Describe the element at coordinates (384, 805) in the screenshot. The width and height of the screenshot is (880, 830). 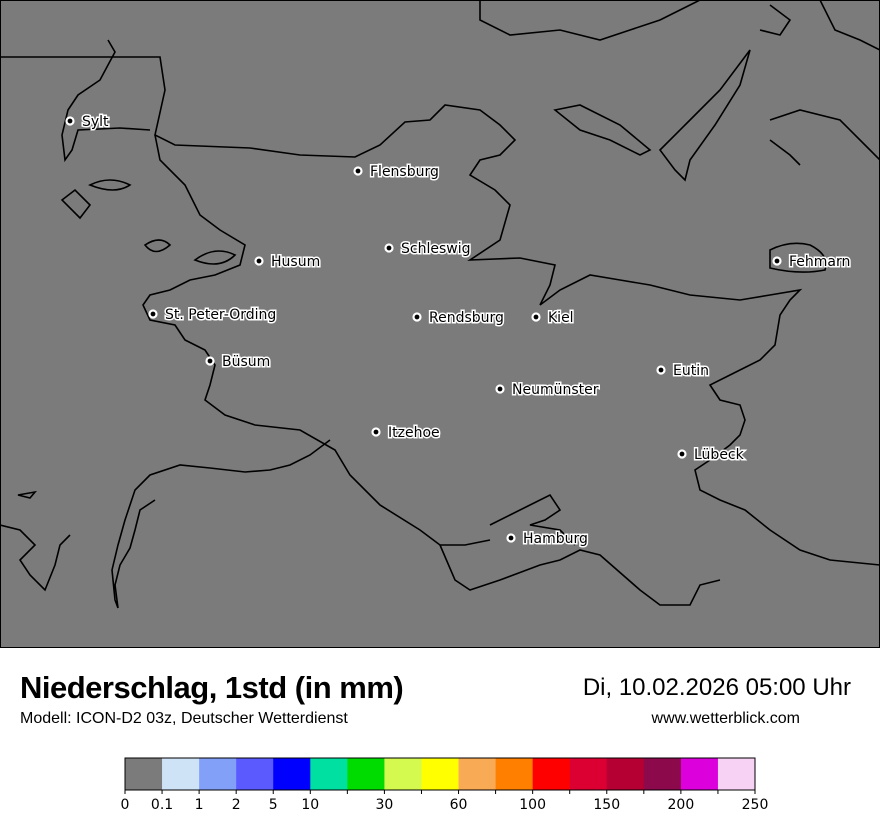
I see `legend-tick-label: 30` at that location.